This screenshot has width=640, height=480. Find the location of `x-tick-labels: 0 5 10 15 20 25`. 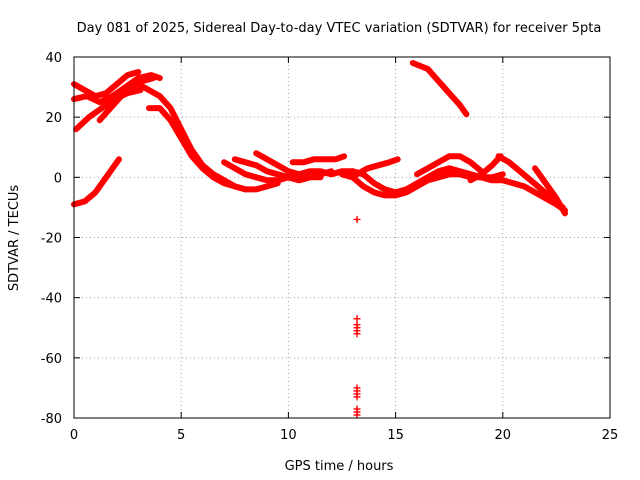

x-tick-labels: 0 5 10 15 20 25 is located at coordinates (344, 435).